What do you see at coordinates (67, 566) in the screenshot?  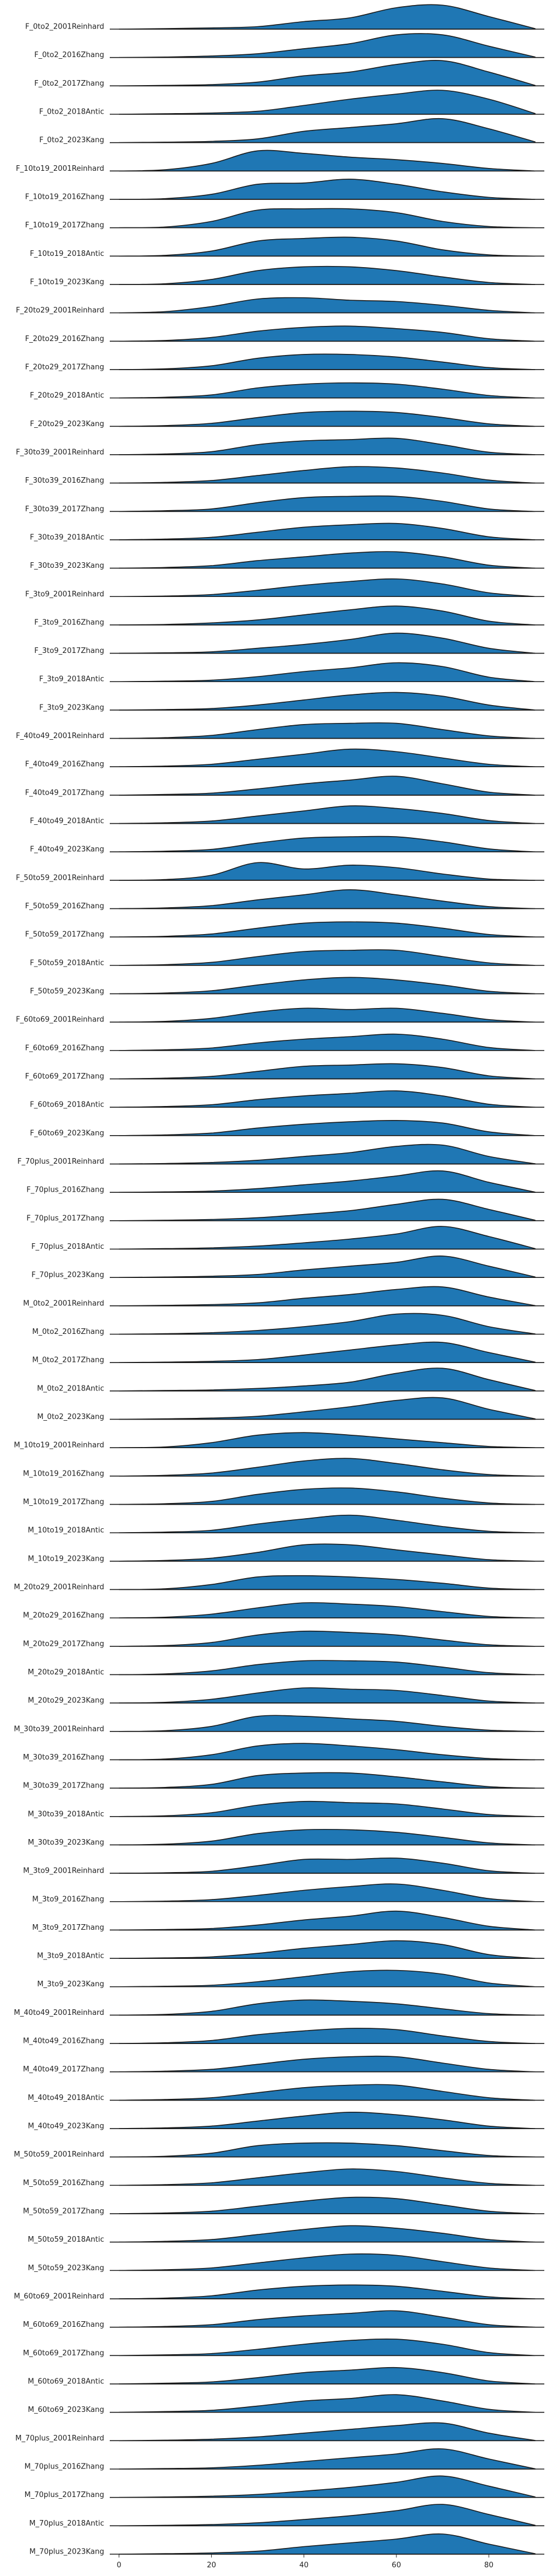 I see `row-label: F_30to39_2023Kang` at bounding box center [67, 566].